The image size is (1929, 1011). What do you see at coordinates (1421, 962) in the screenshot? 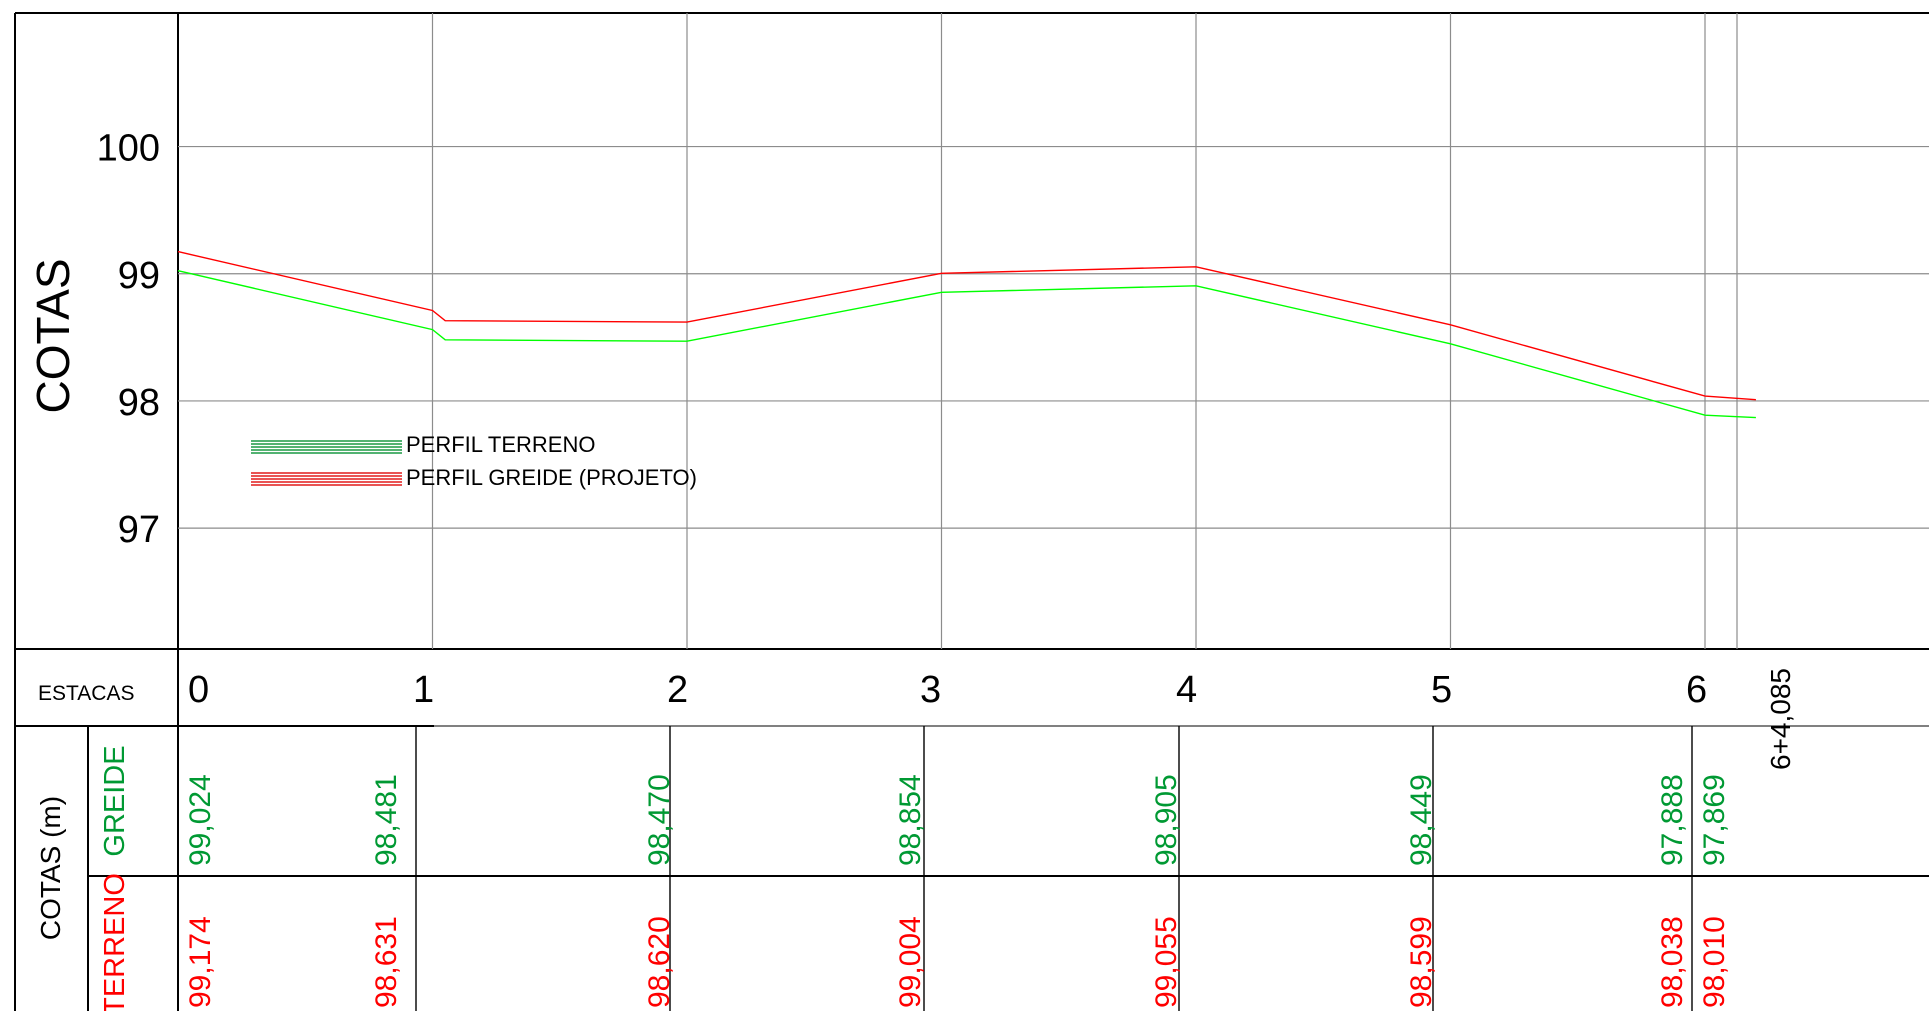
I see `terreno-value: 98,599` at bounding box center [1421, 962].